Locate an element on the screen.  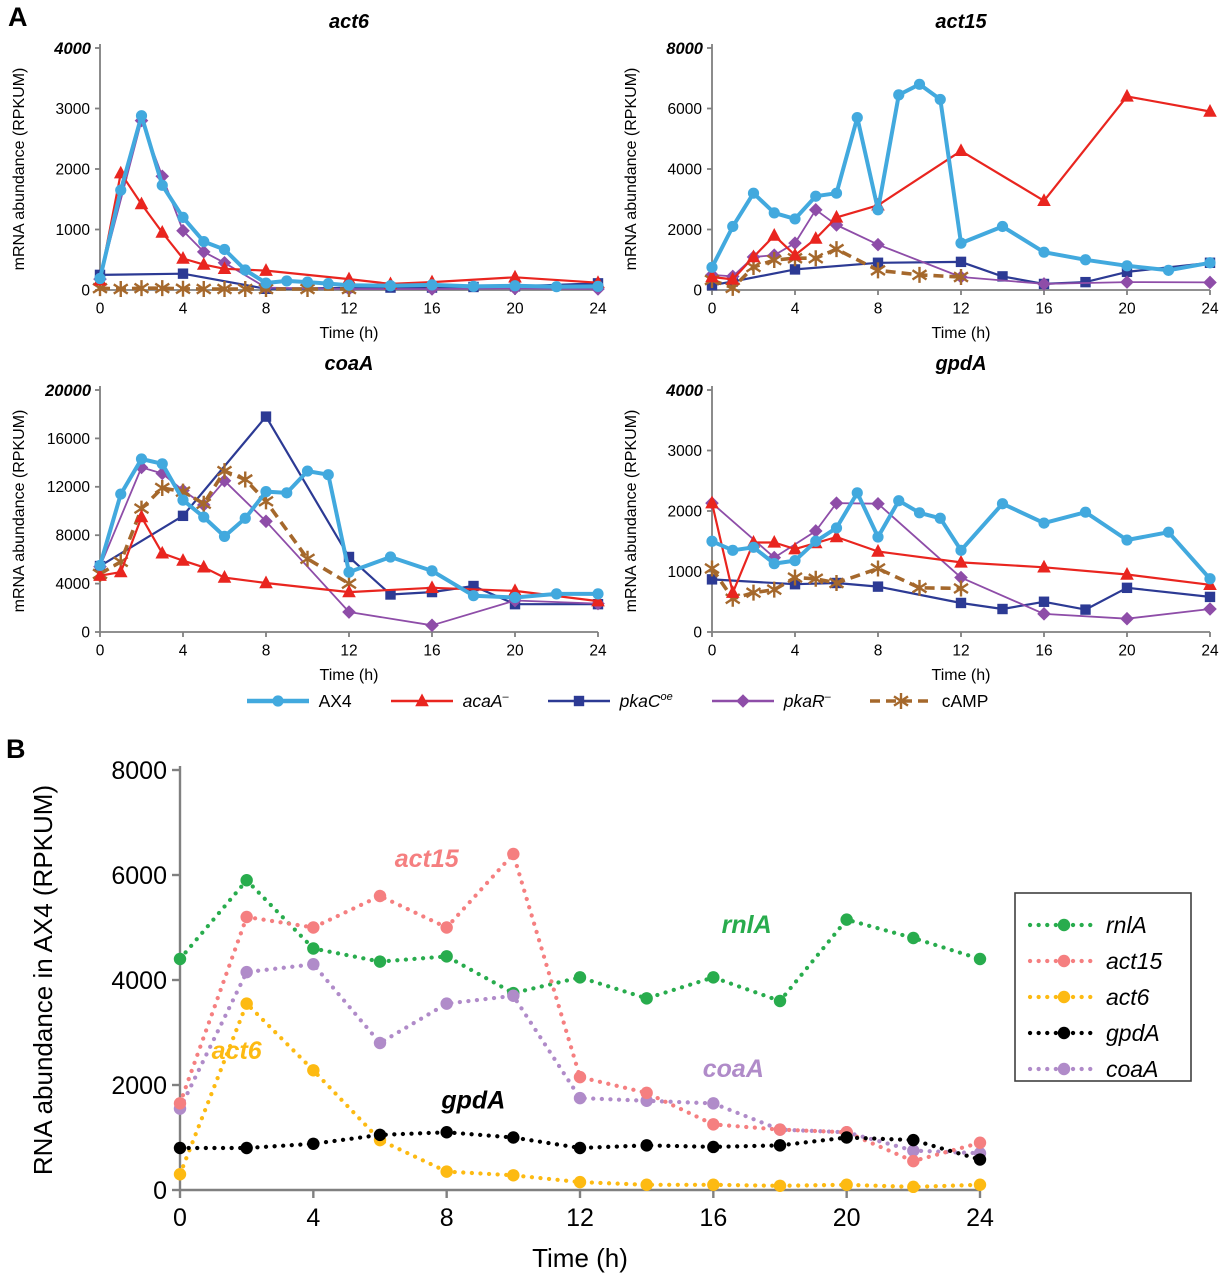
annotation-coaA: coaA is located at coordinates (733, 1069).